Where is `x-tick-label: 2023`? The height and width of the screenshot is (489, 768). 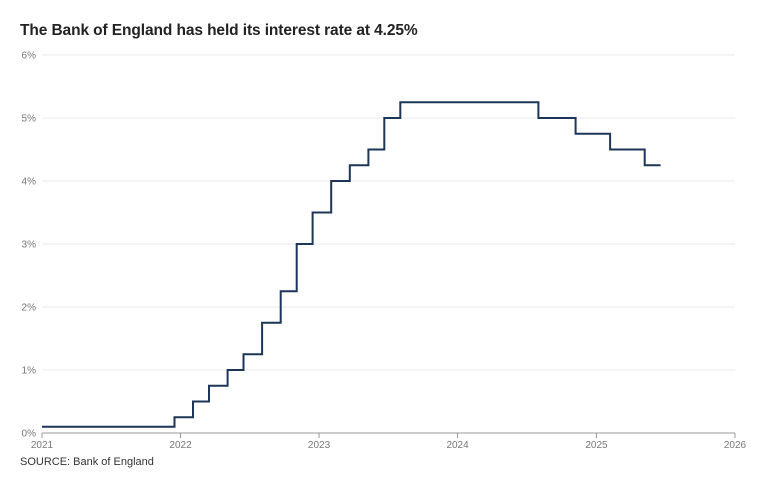
x-tick-label: 2023 is located at coordinates (319, 445).